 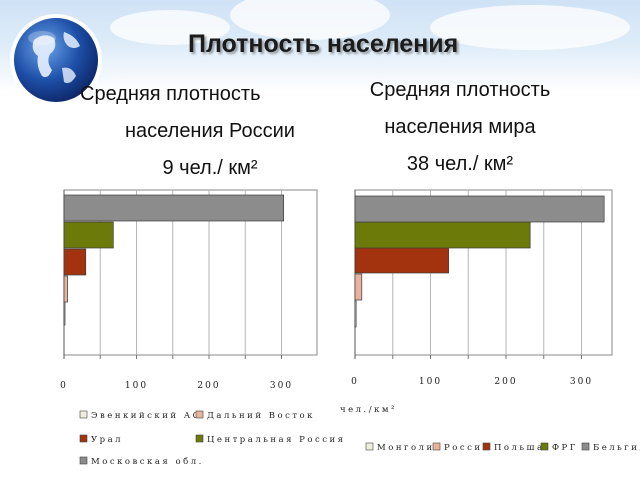 What do you see at coordinates (107, 440) in the screenshot?
I see `legend-label: Урал` at bounding box center [107, 440].